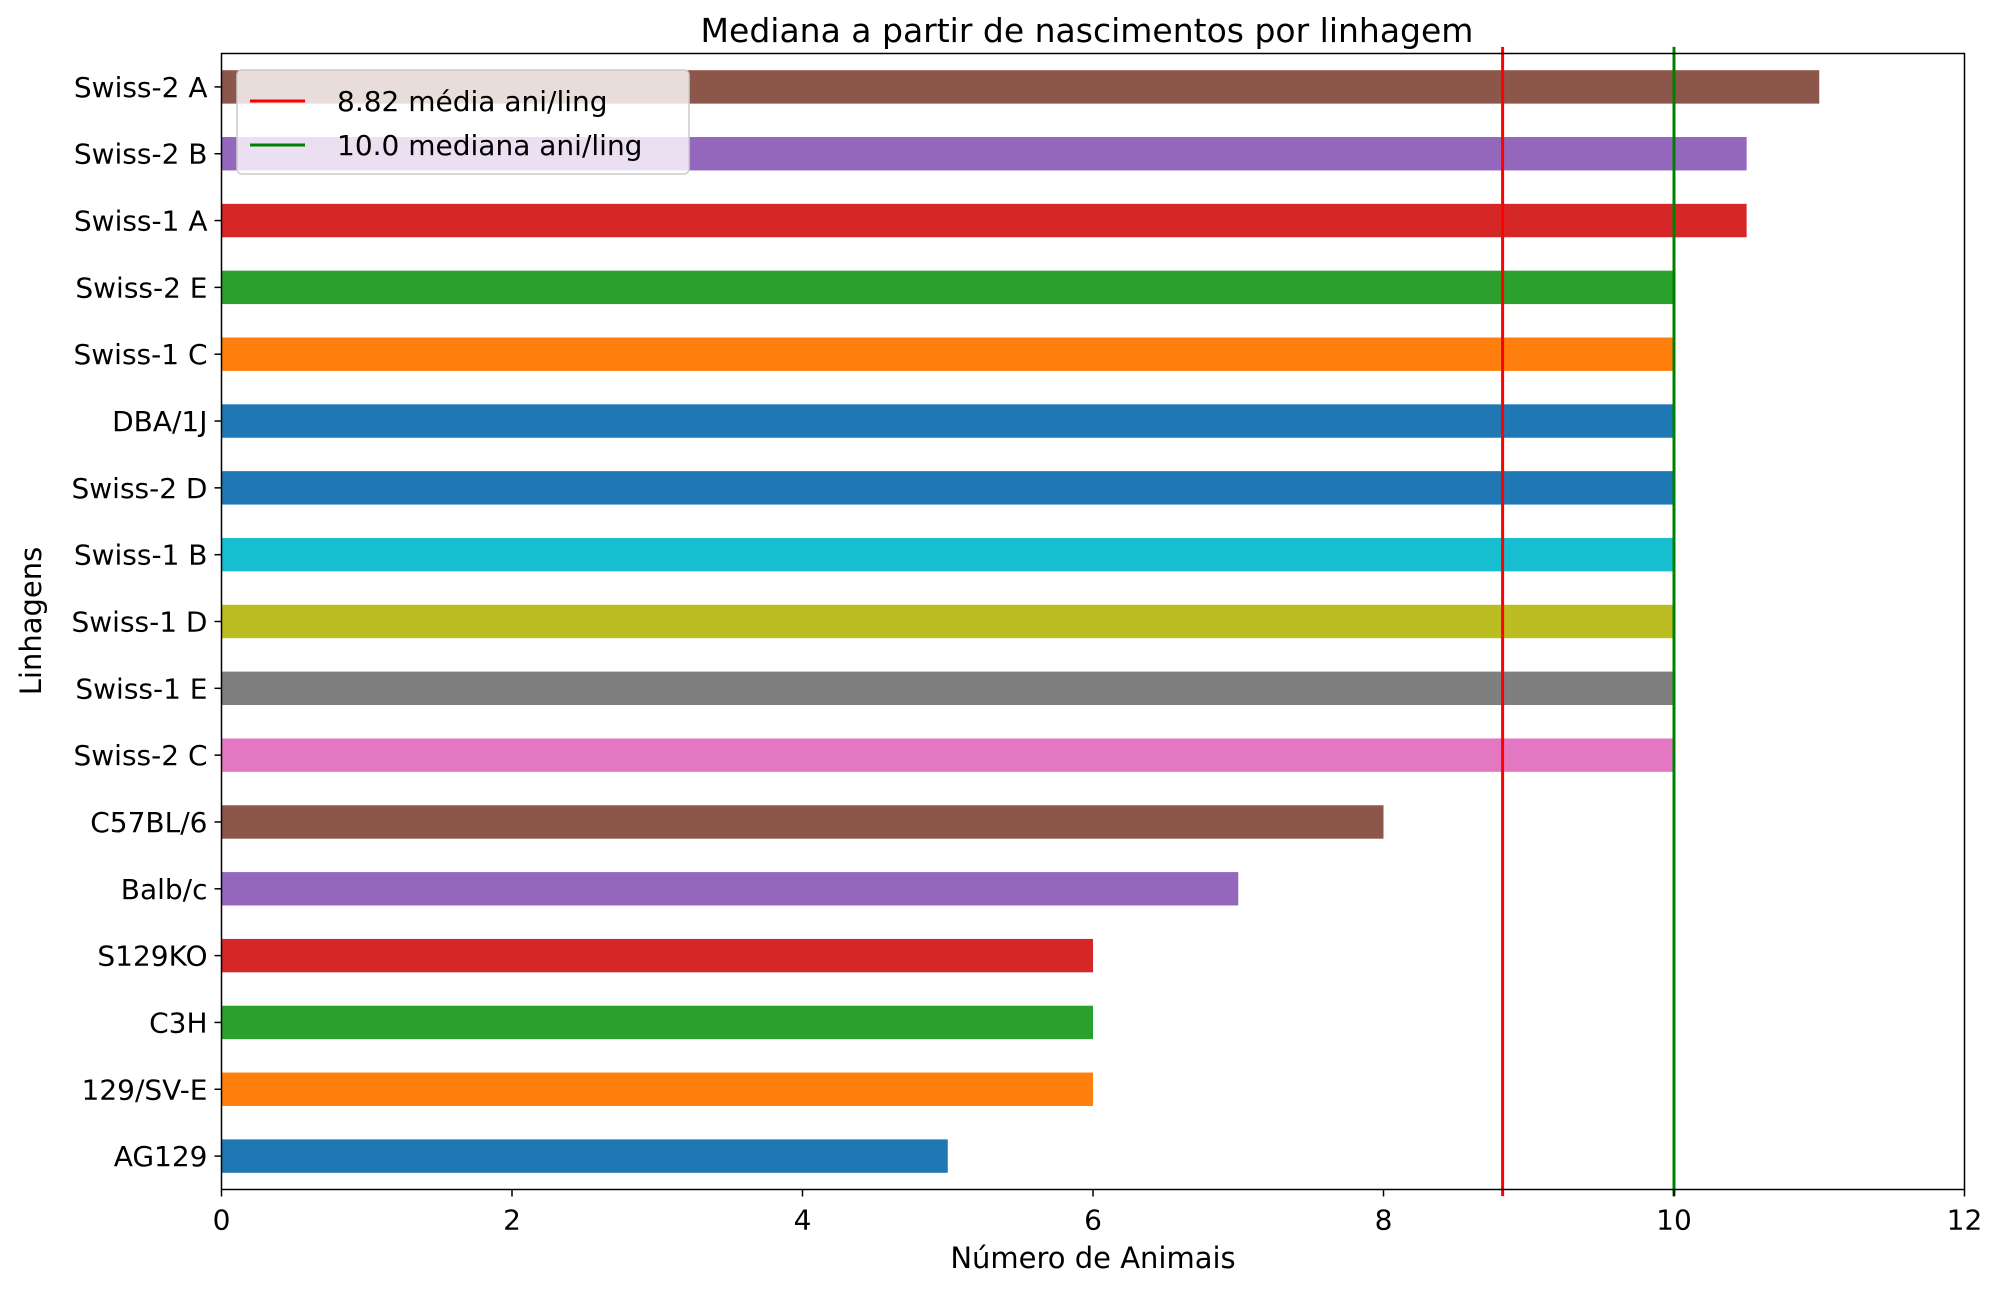 The image size is (1999, 1291). Describe the element at coordinates (159, 421) in the screenshot. I see `y-tick-label: DBA/1J` at that location.